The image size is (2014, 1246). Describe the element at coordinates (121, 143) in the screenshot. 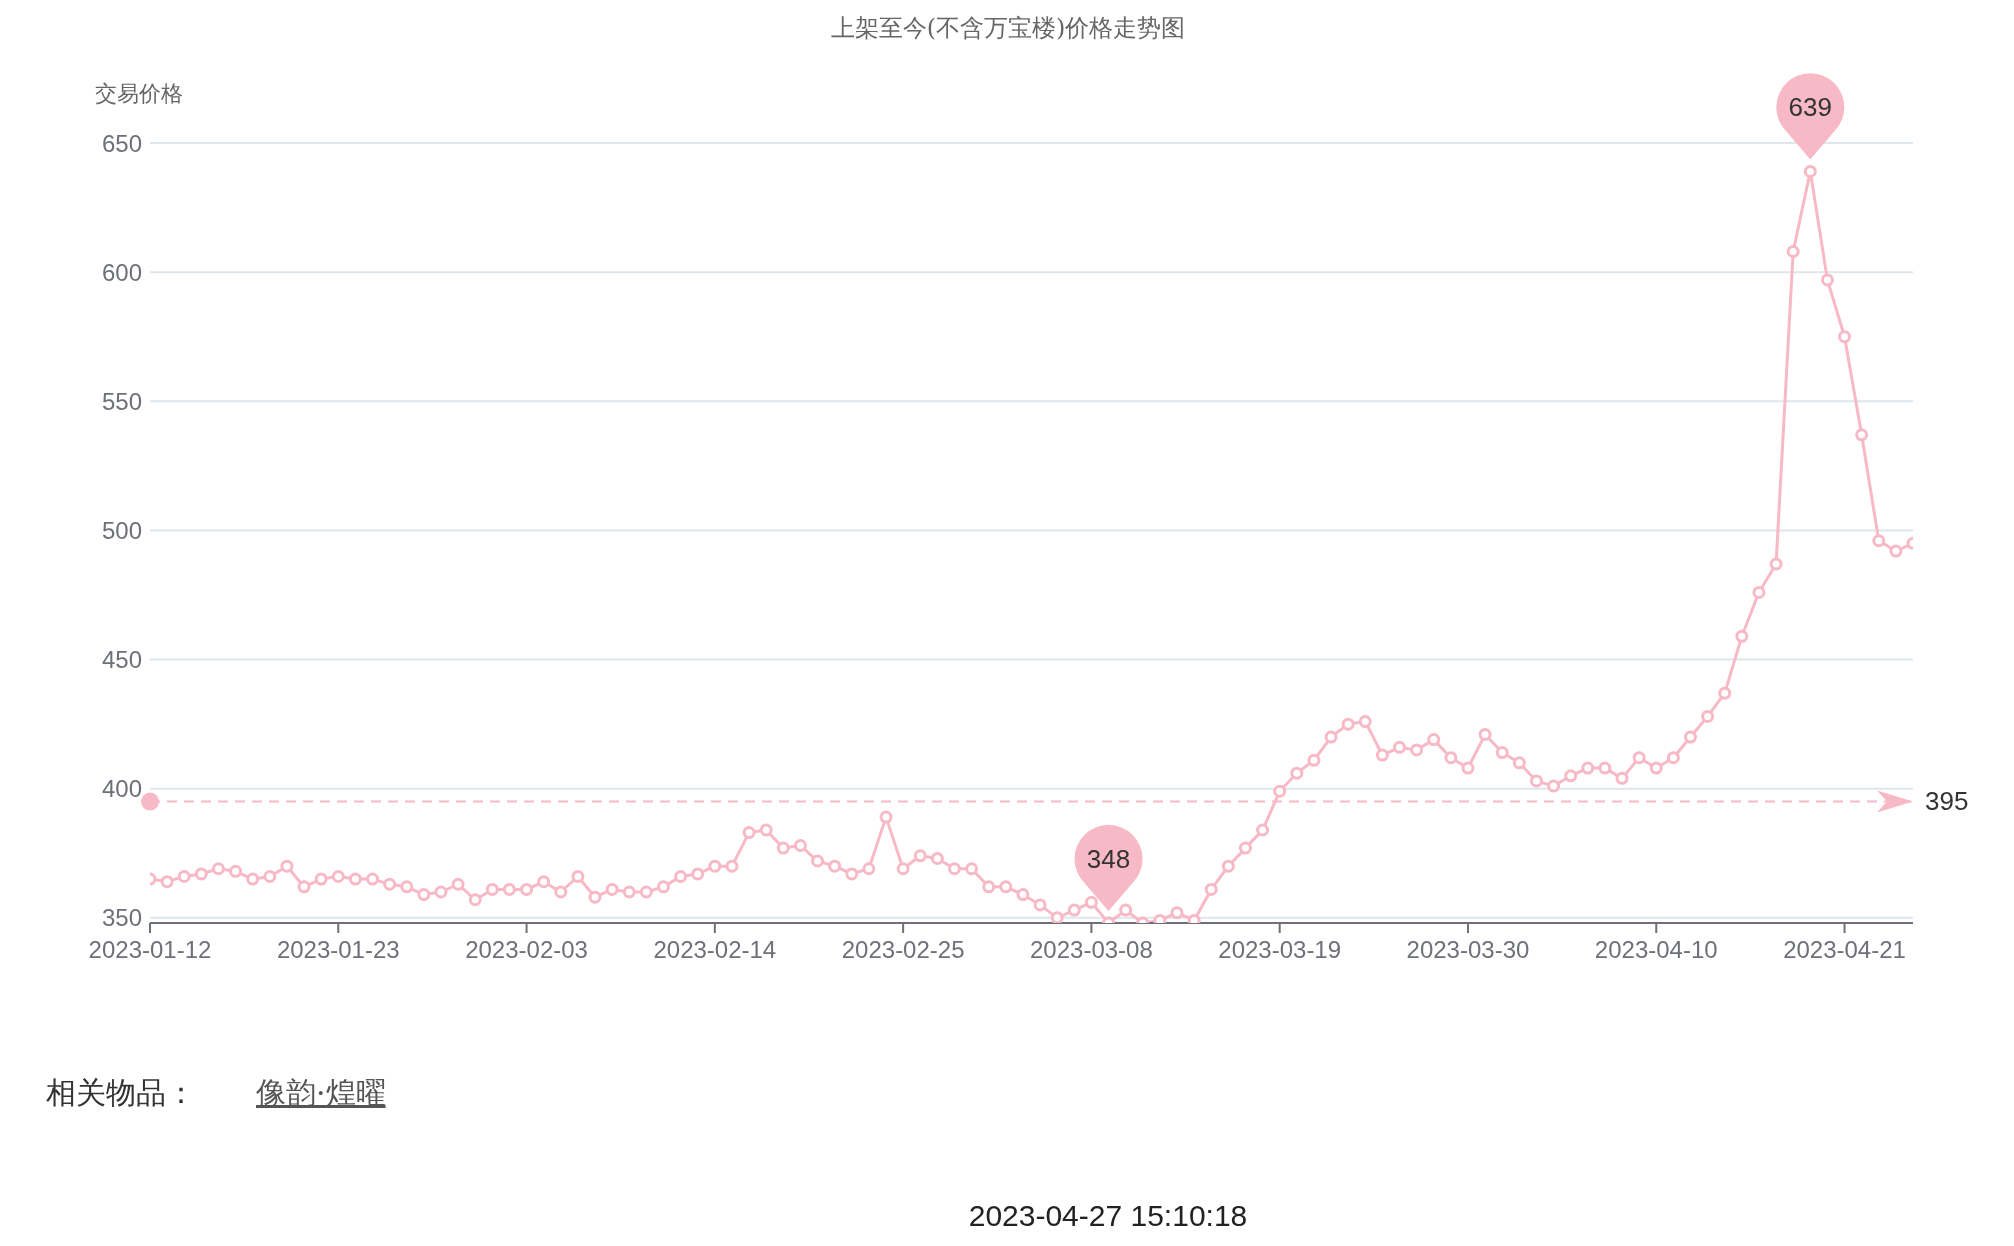

I see `y-tick-label: 650` at that location.